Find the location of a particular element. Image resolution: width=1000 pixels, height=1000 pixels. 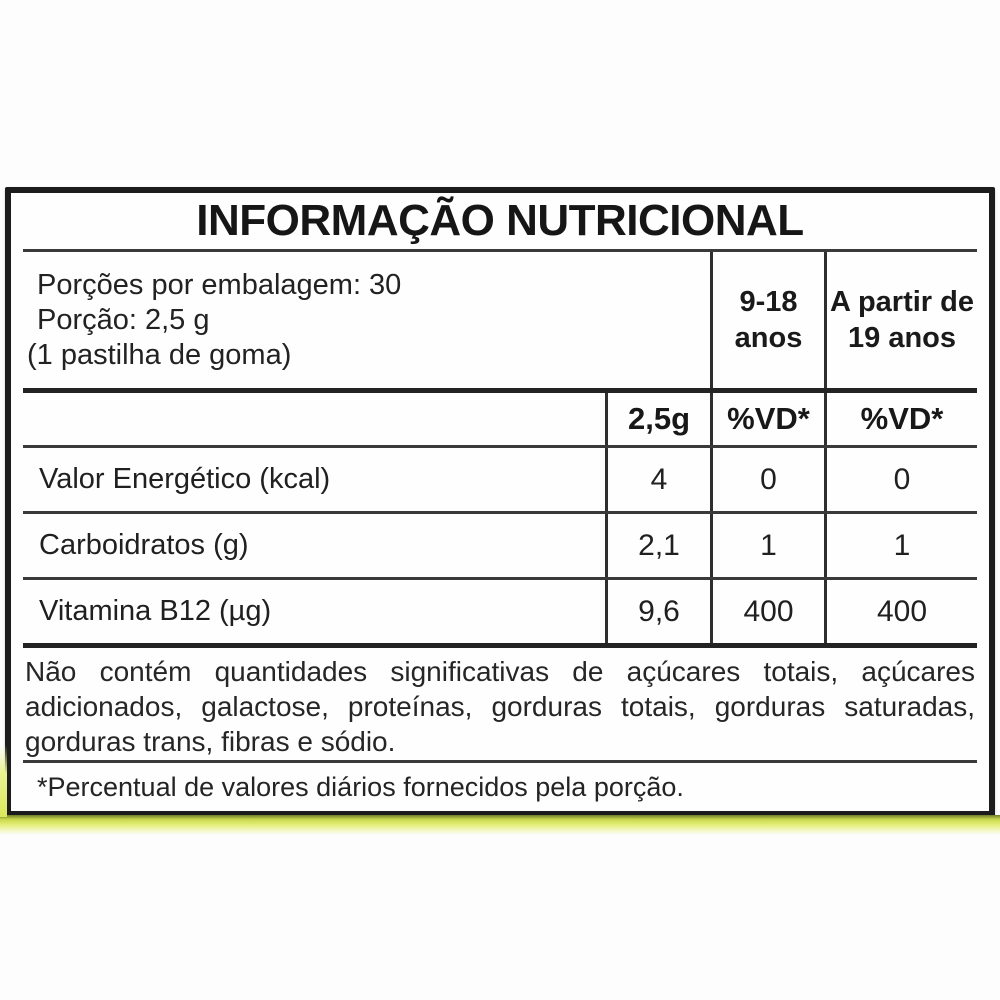

table-row-valor-energetico: Valor Energético (kcal) 4 0 0 is located at coordinates (500, 479).